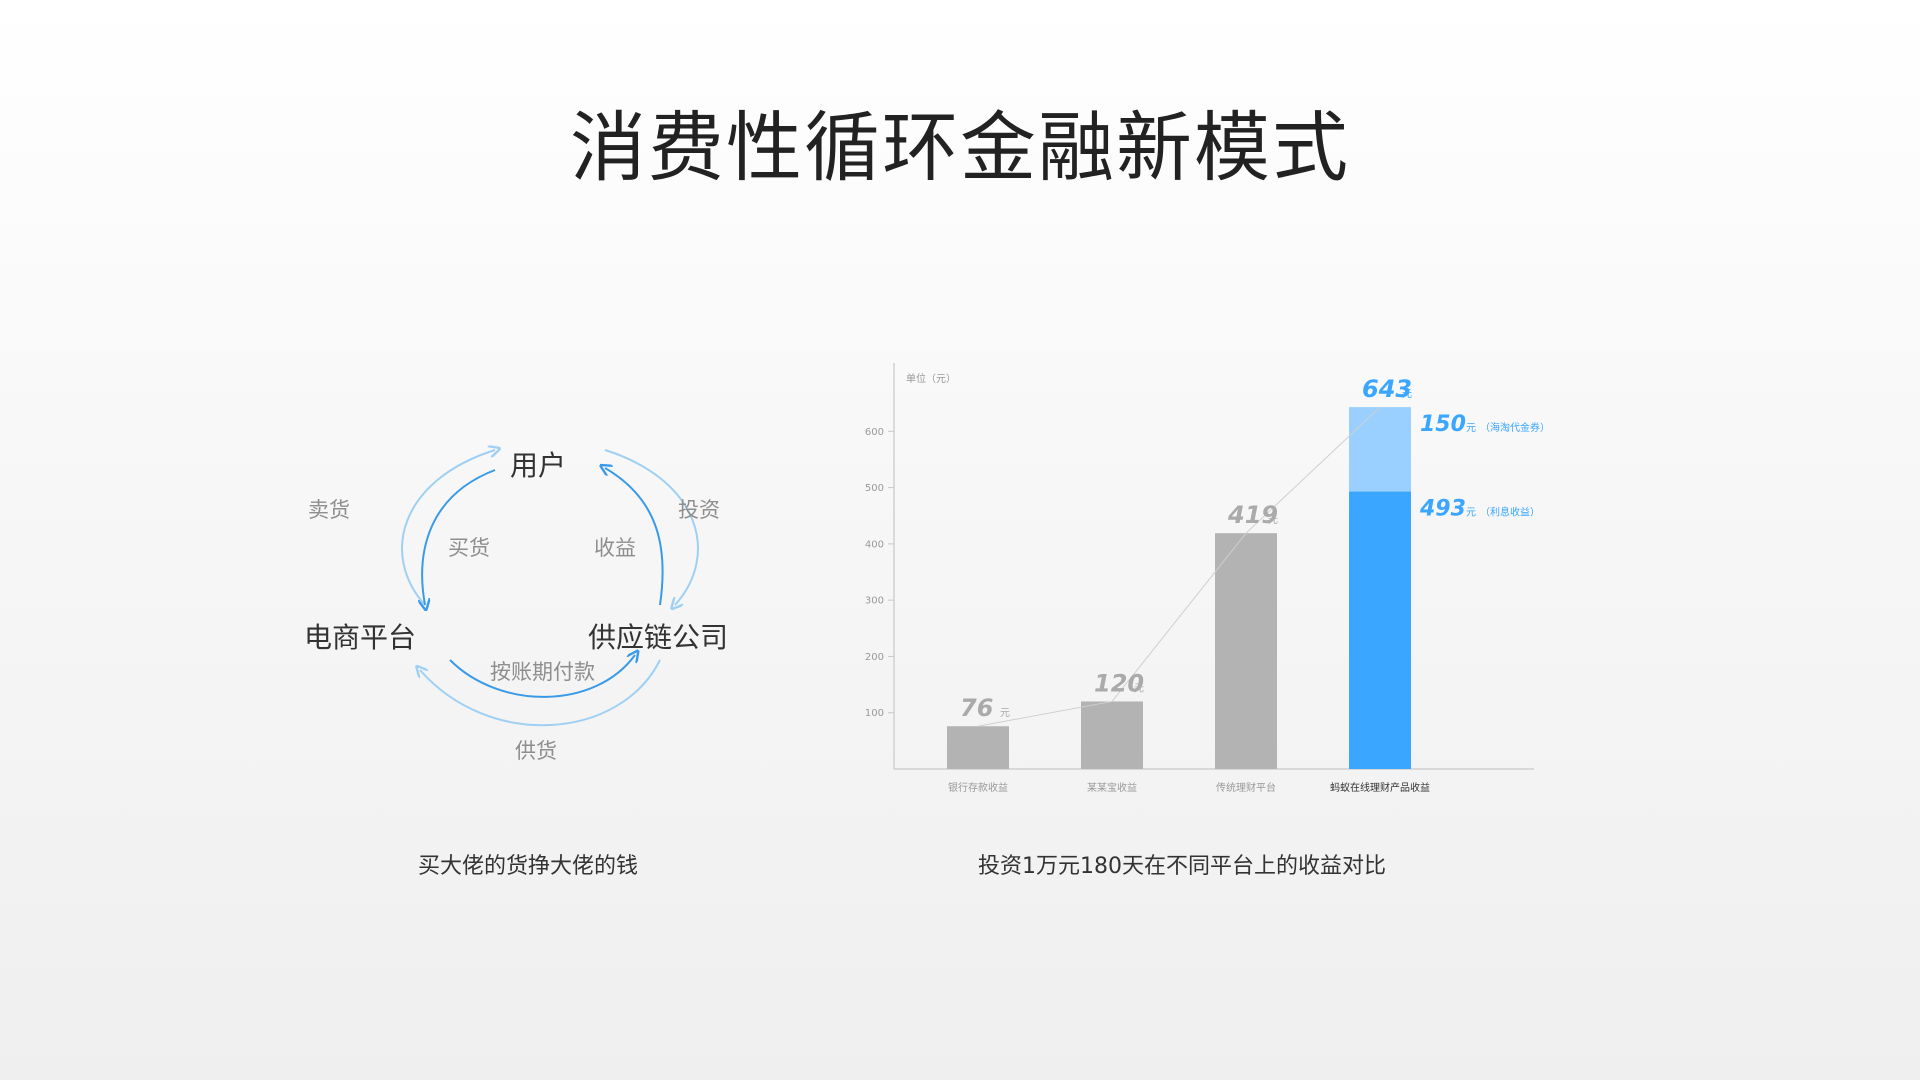 This screenshot has height=1080, width=1920. Describe the element at coordinates (699, 509) in the screenshot. I see `flow-invest: 投资` at that location.